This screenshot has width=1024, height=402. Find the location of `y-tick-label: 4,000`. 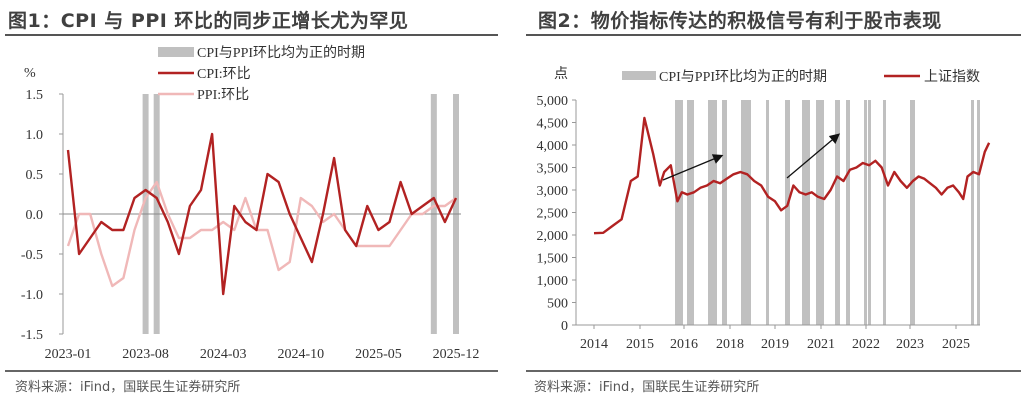

y-tick-label: 4,000 is located at coordinates (553, 146).